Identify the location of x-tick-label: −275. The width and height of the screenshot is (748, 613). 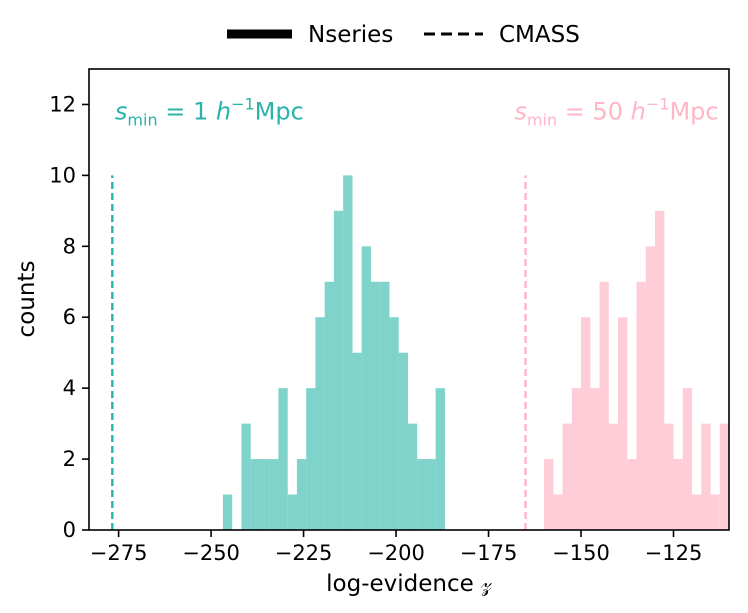
(119, 553).